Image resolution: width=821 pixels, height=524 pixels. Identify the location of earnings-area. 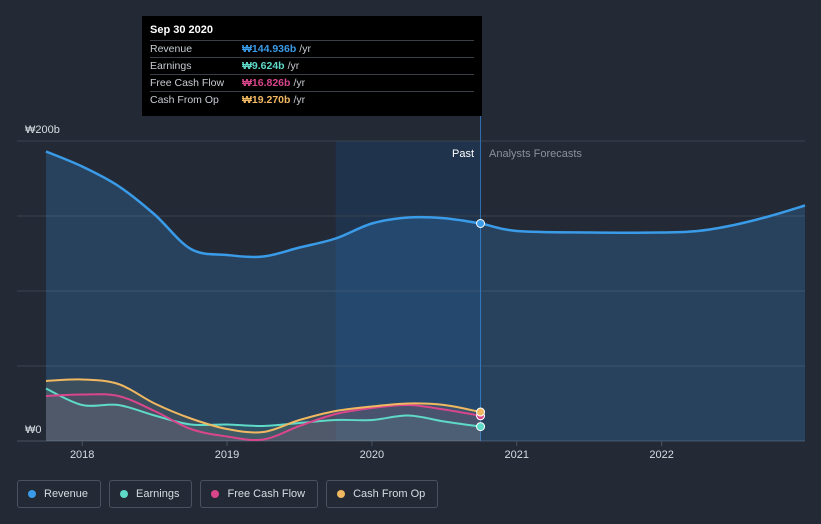
(263, 414).